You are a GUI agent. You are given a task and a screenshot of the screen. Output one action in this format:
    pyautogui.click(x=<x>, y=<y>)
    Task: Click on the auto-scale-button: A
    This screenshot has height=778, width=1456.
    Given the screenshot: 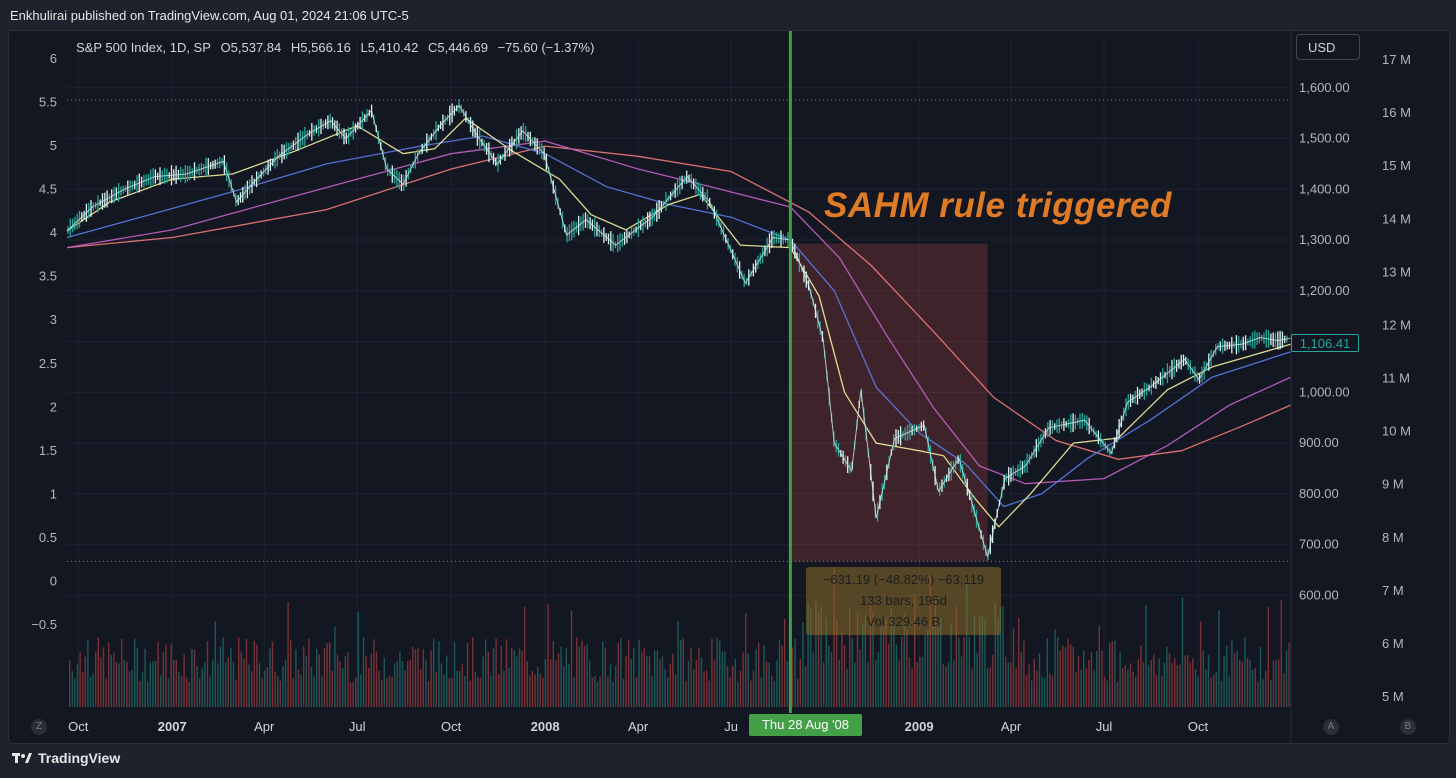 What is the action you would take?
    pyautogui.click(x=1331, y=727)
    